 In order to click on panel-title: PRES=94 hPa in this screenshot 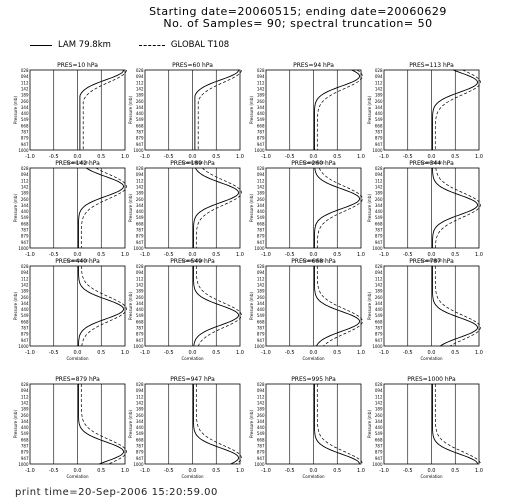, I will do `click(313, 65)`.